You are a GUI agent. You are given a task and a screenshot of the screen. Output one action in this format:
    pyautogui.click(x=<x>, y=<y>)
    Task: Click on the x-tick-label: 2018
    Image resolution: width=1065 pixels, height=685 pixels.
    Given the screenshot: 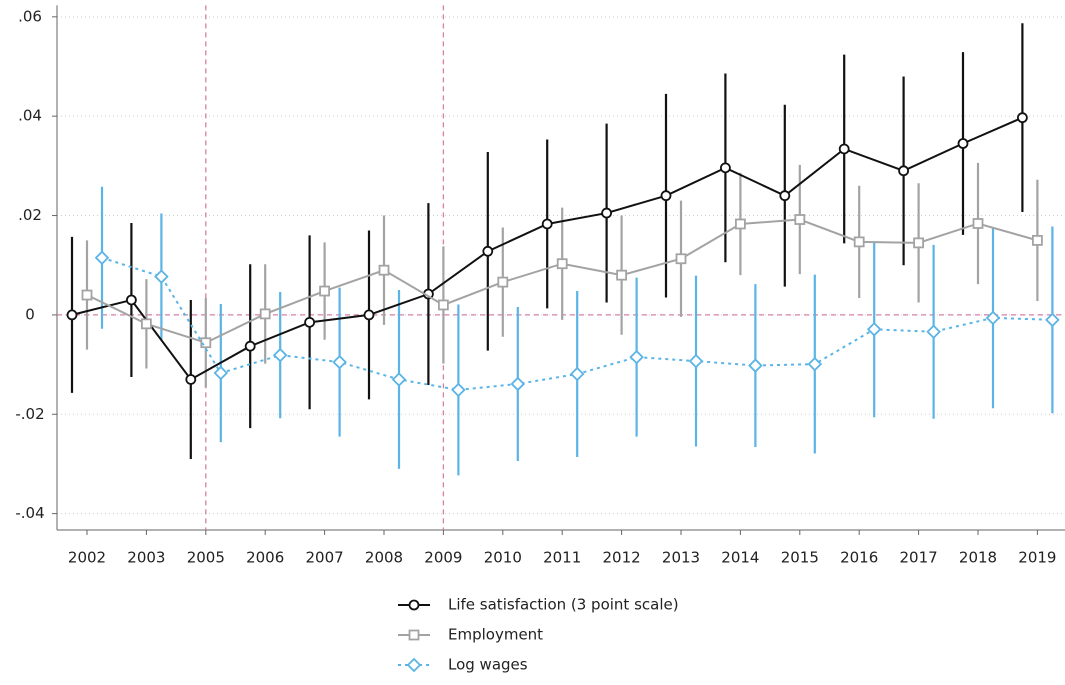 What is the action you would take?
    pyautogui.click(x=978, y=558)
    